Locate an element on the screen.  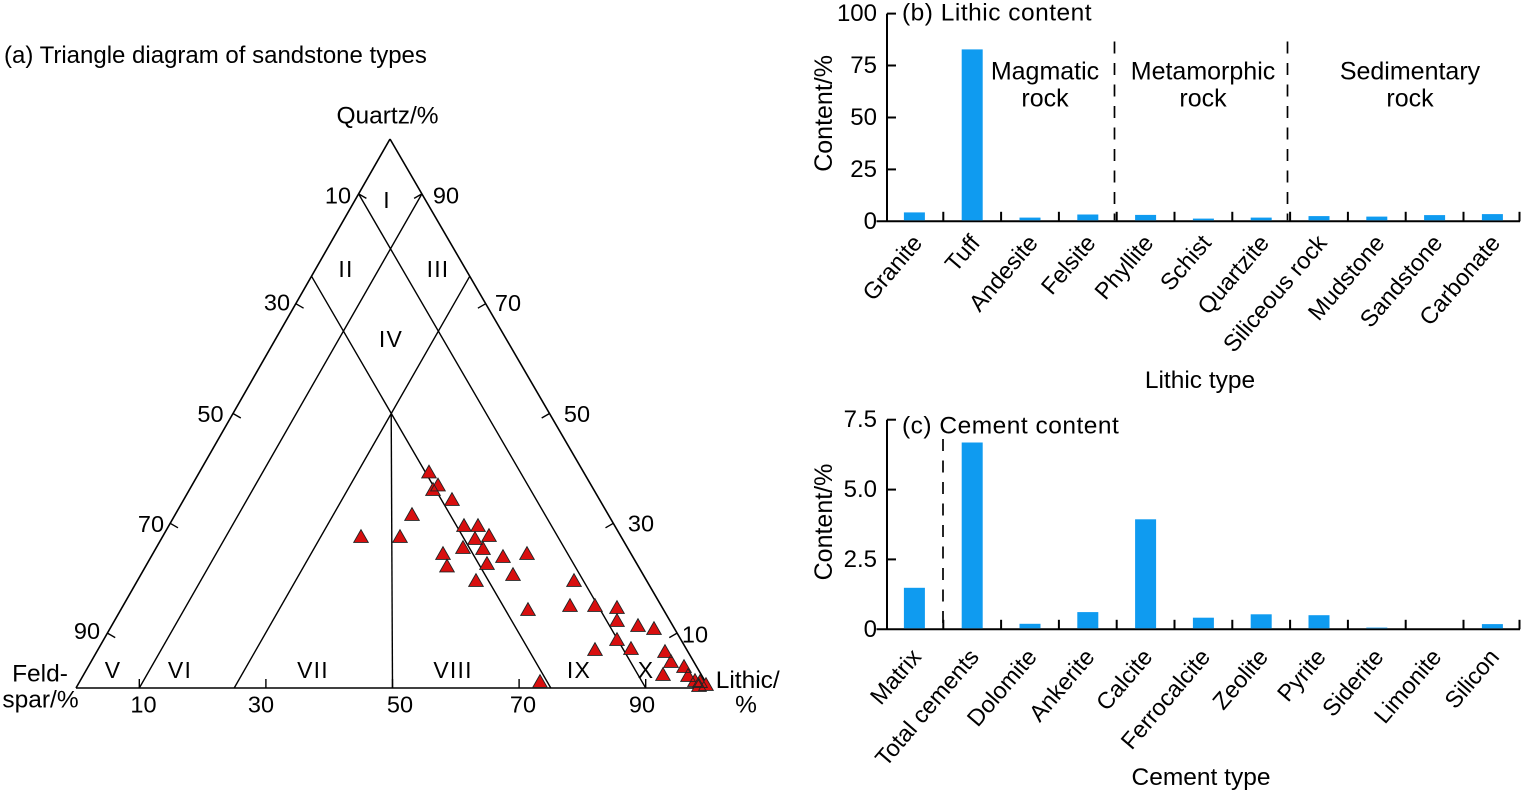
svg-text: V is located at coordinates (113, 670).